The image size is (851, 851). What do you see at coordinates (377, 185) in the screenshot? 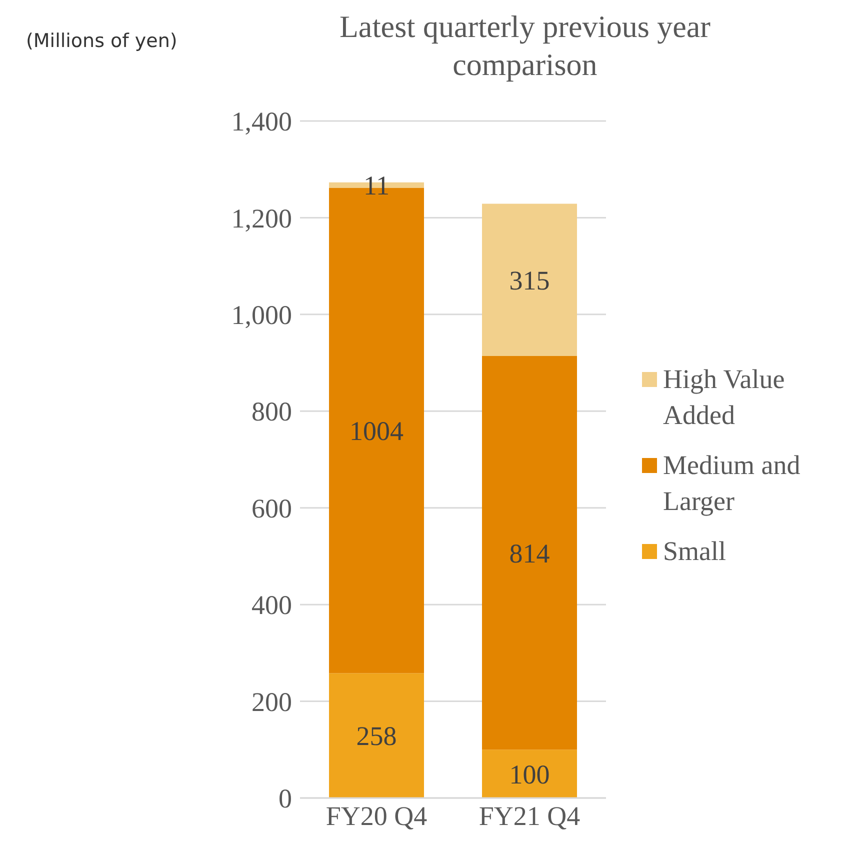
I see `data-label: 11` at bounding box center [377, 185].